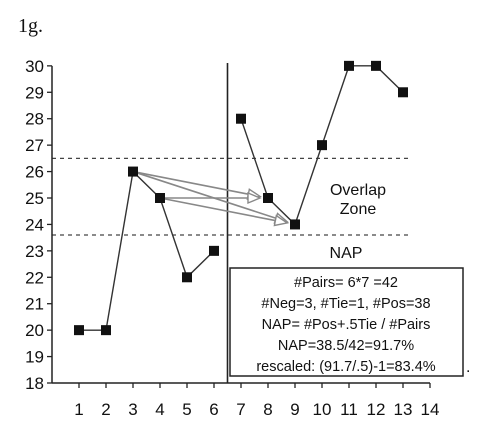  Describe the element at coordinates (346, 253) in the screenshot. I see `nap-title: NAP` at that location.